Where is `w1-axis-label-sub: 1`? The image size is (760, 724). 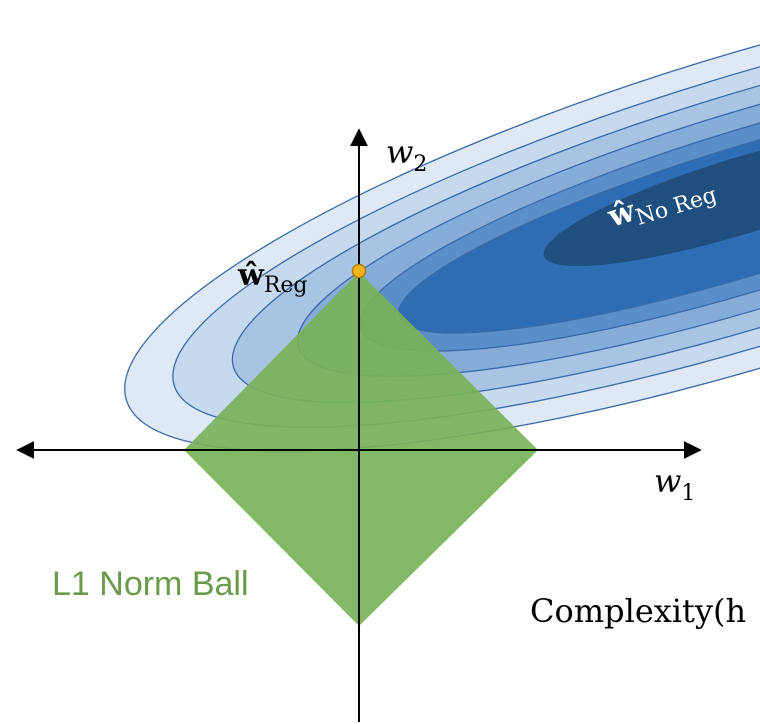 w1-axis-label-sub: 1 is located at coordinates (688, 493).